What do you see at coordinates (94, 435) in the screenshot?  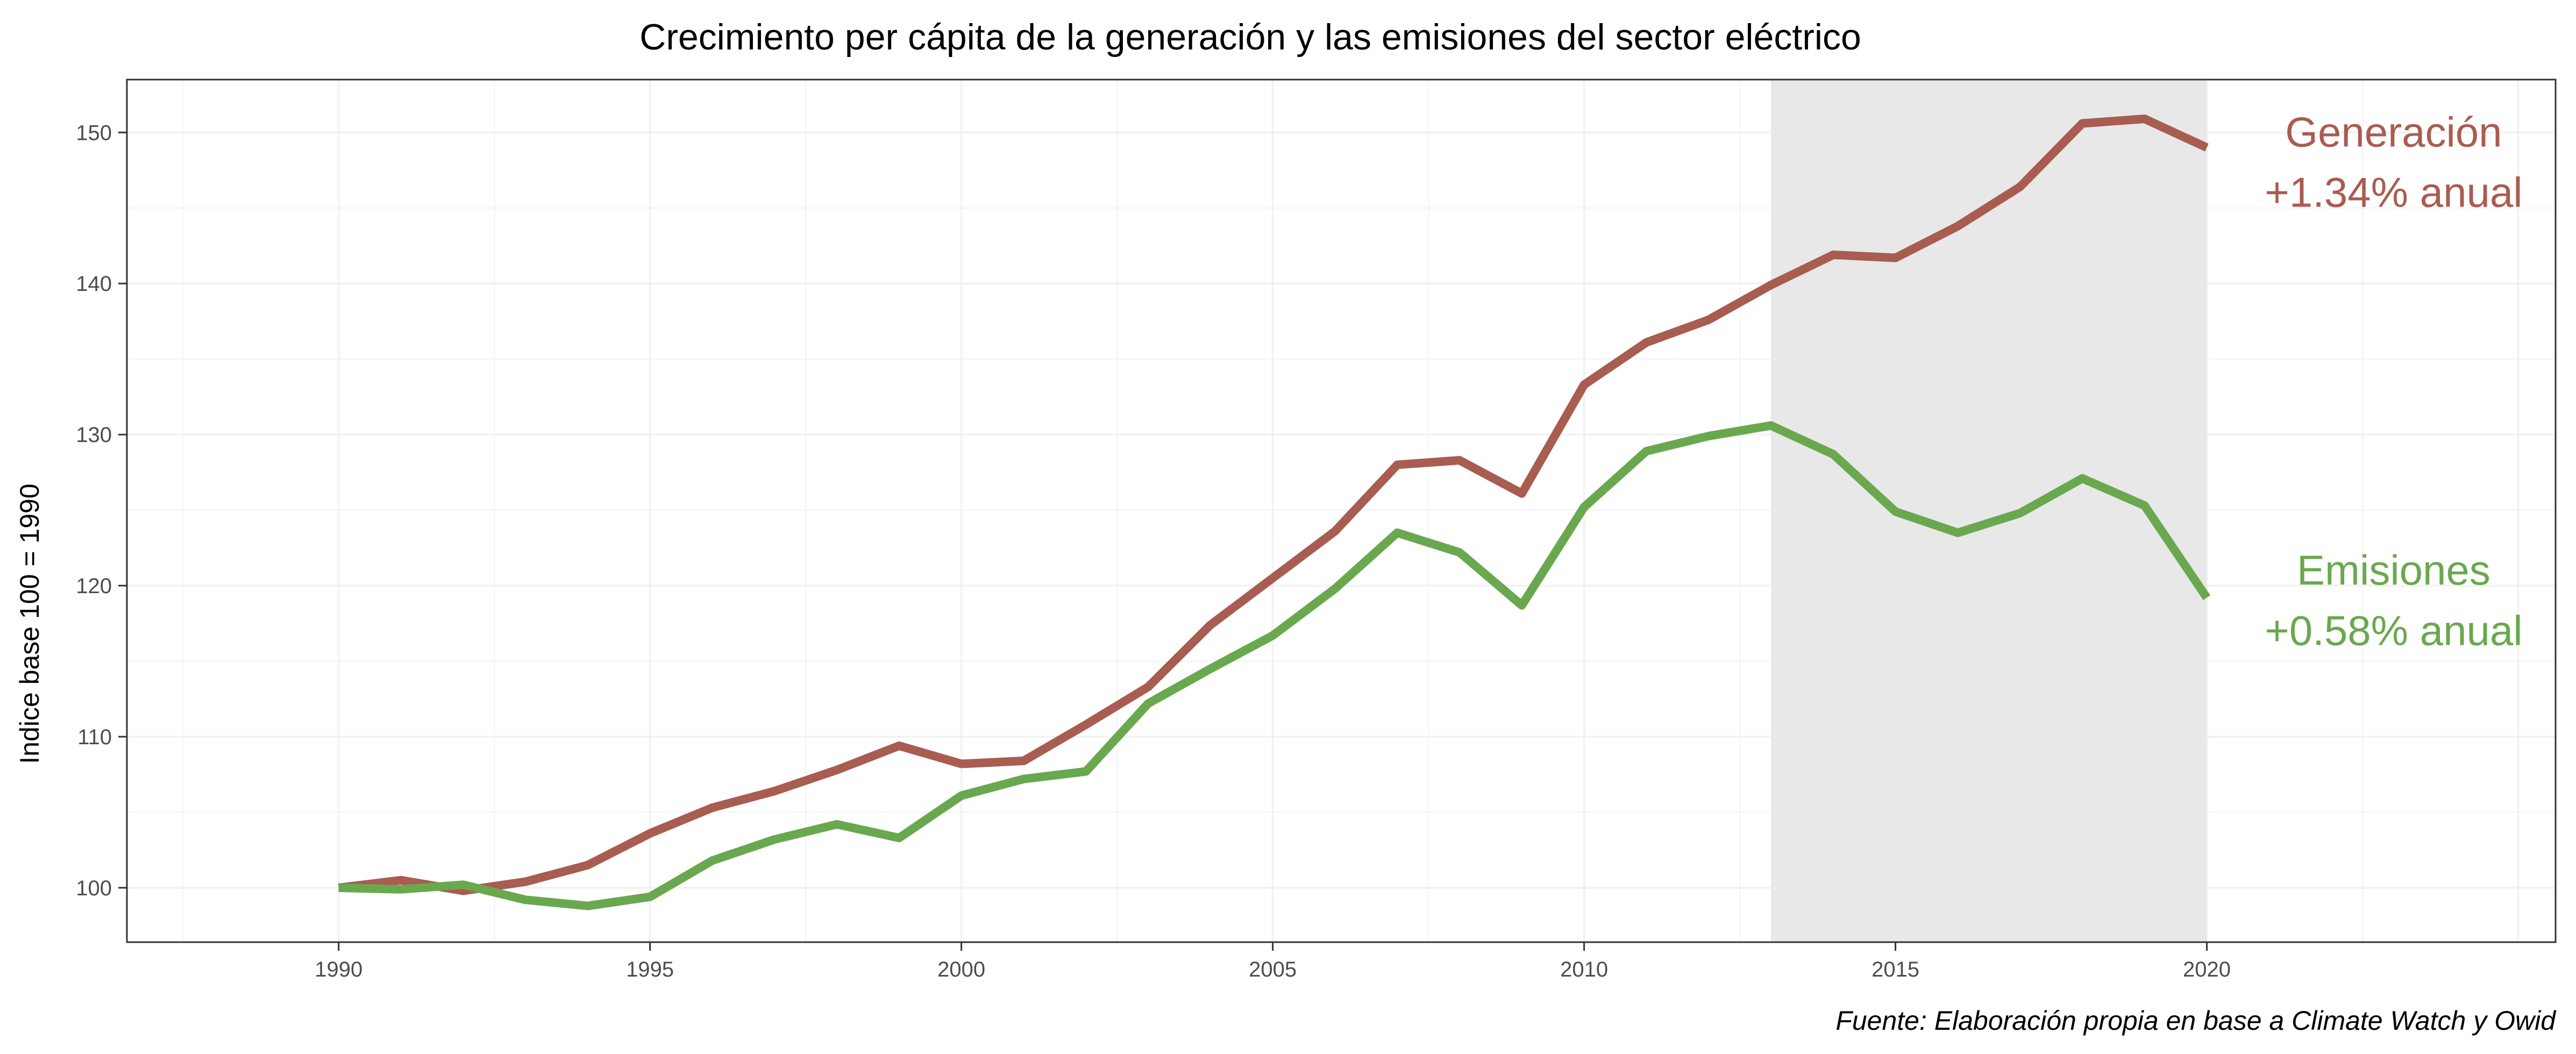 I see `y-tick-label: 130` at bounding box center [94, 435].